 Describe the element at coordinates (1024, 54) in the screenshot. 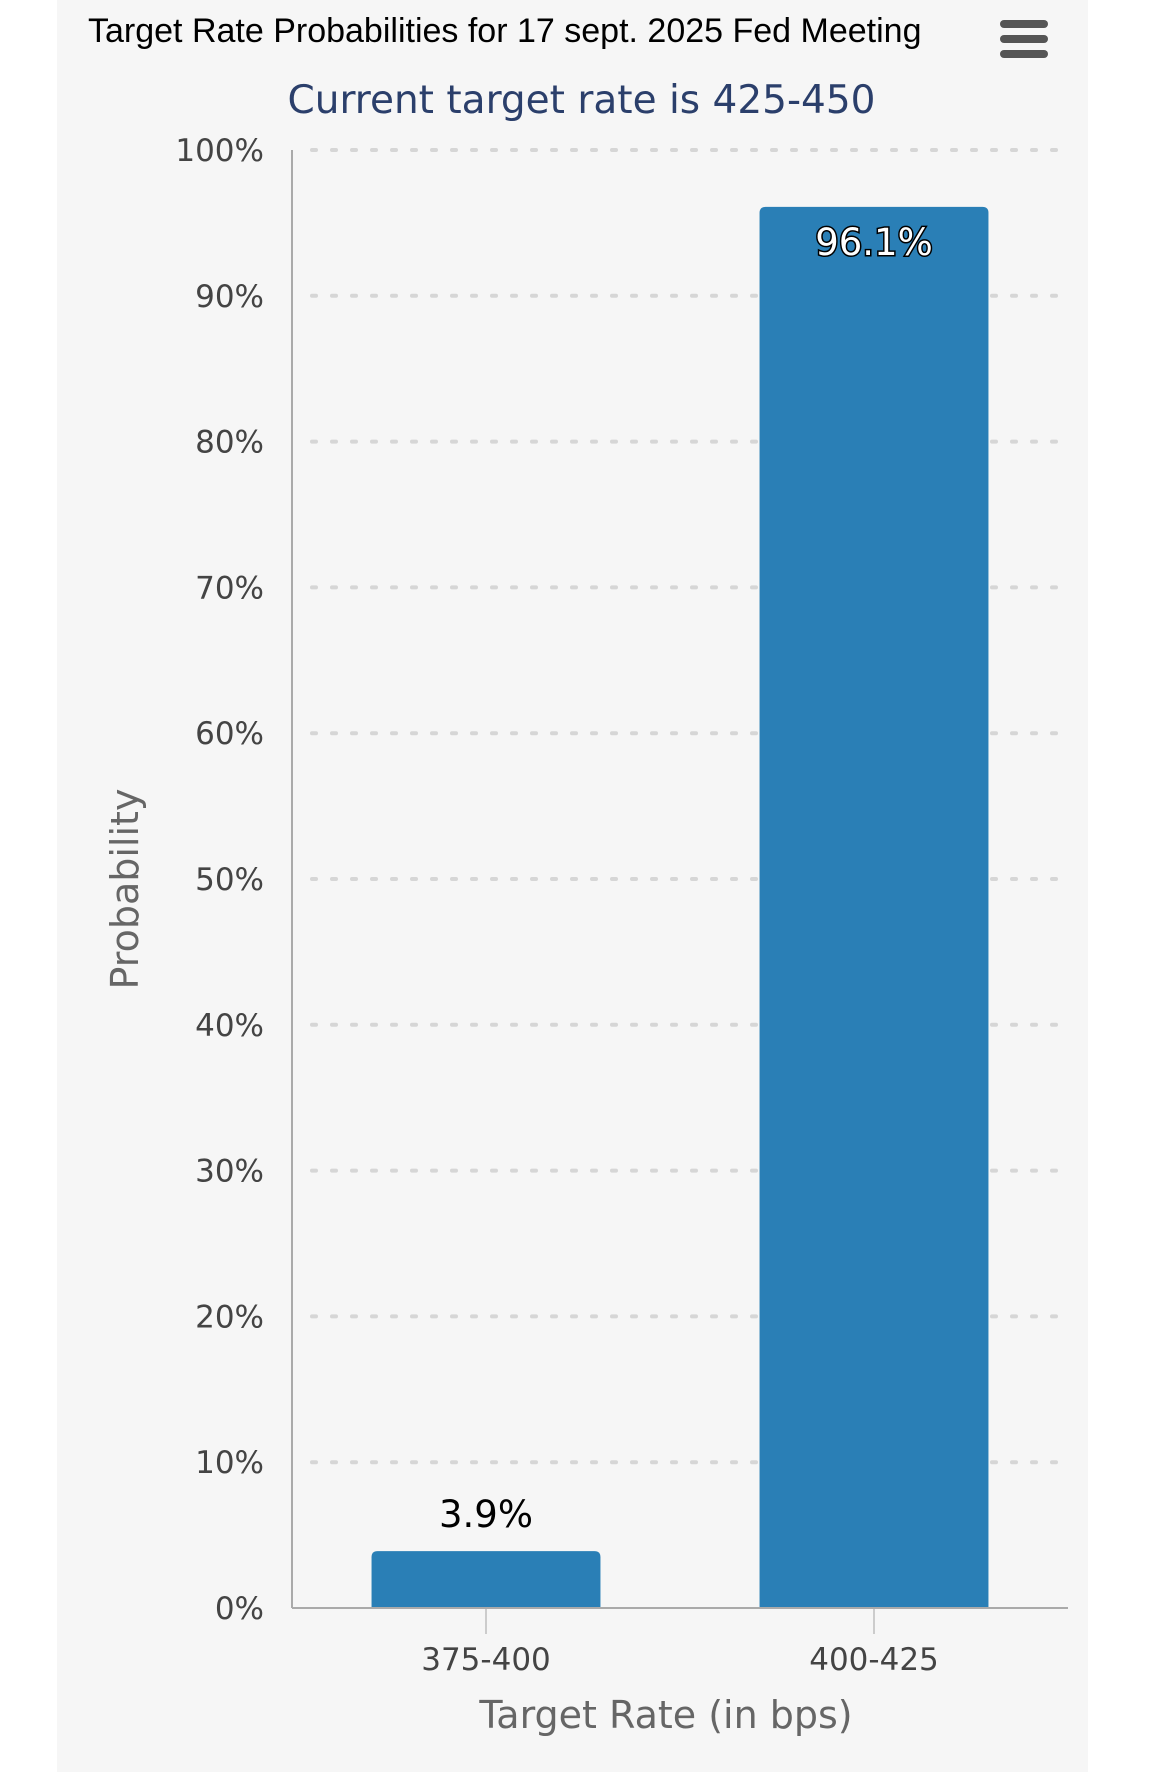

I see `menu-bar-bottom` at that location.